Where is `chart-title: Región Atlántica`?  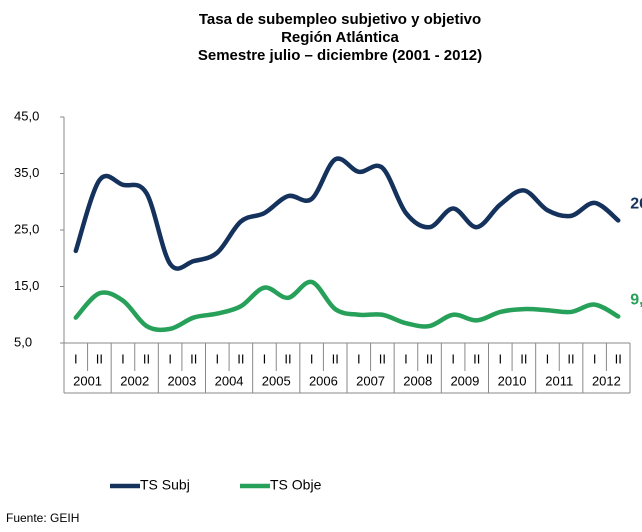 chart-title: Región Atlántica is located at coordinates (340, 37).